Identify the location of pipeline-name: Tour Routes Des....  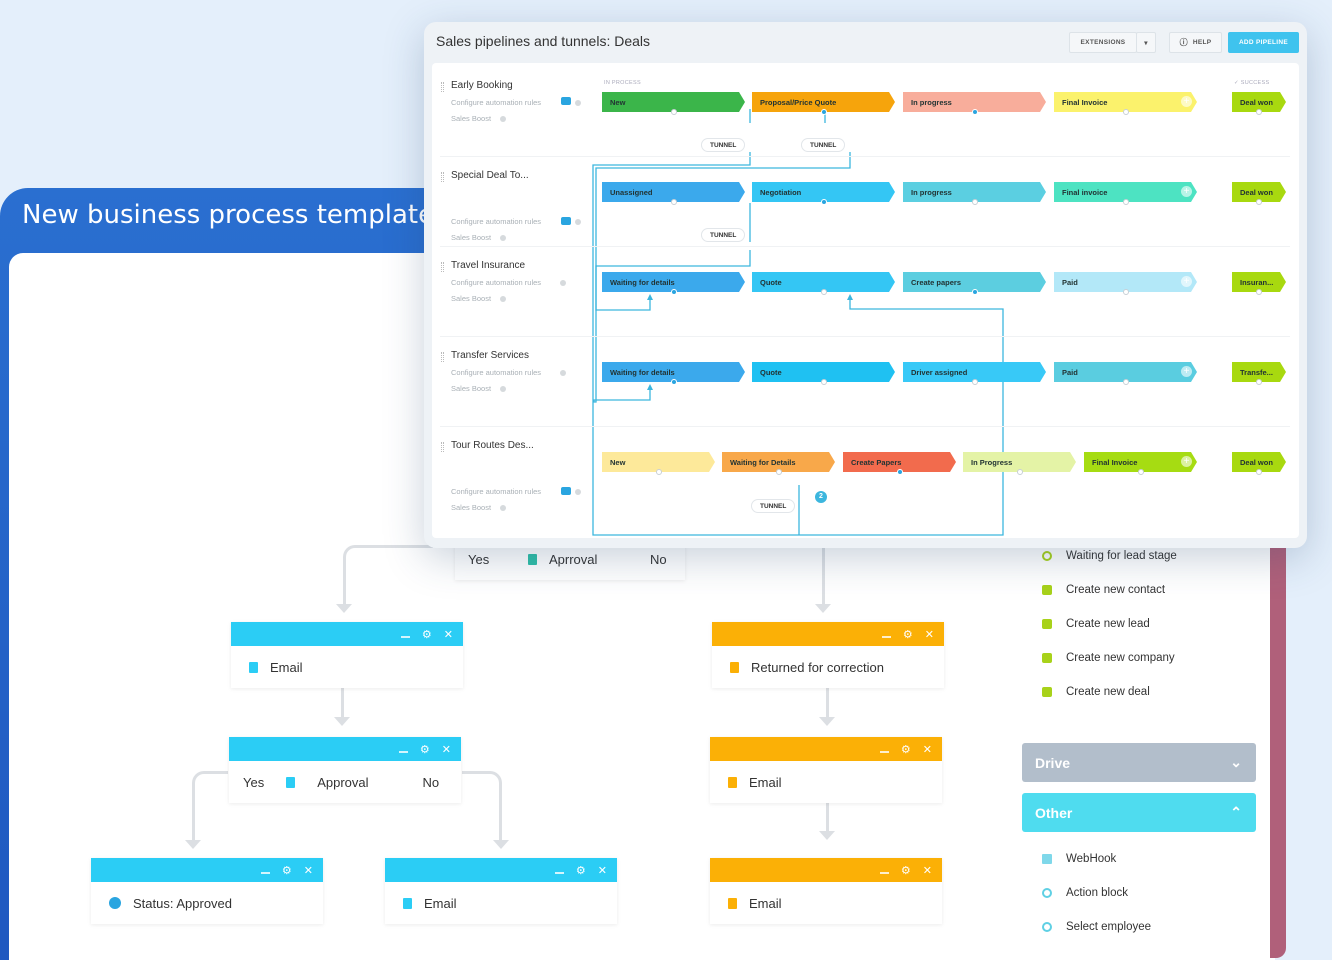
(492, 445).